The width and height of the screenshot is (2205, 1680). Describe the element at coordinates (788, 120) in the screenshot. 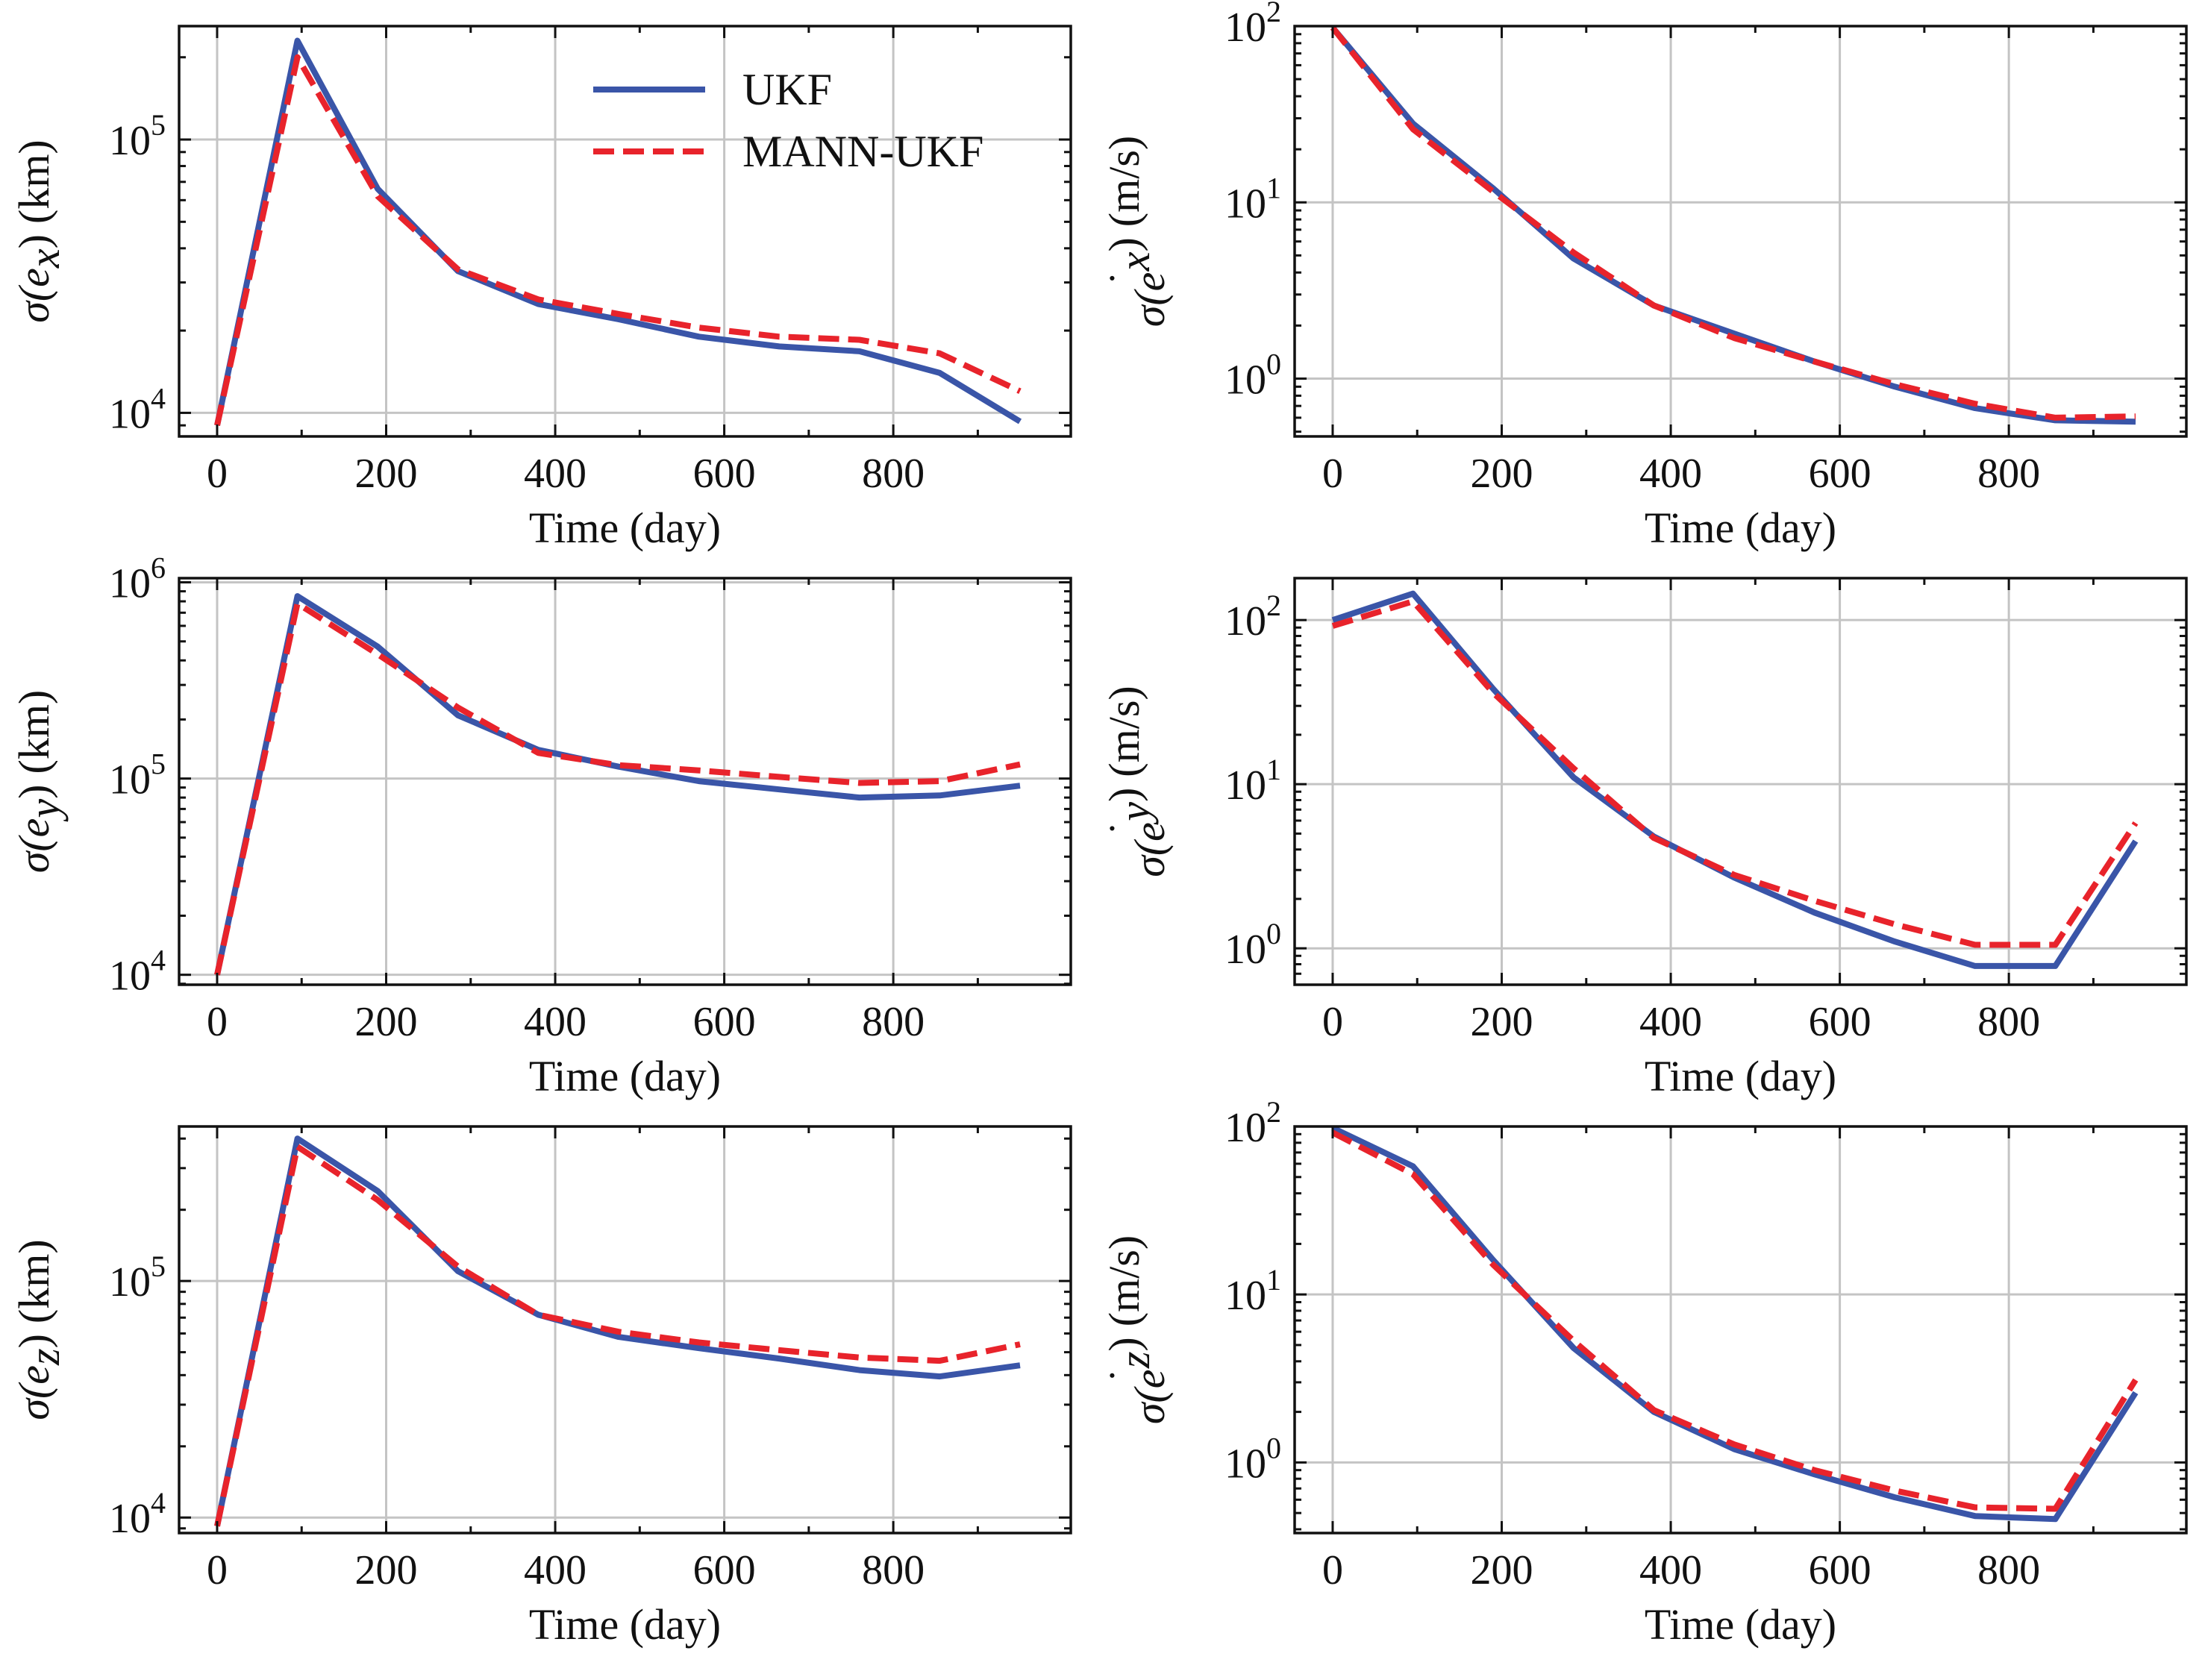

I see `legend: UKF MANN-UKF` at that location.